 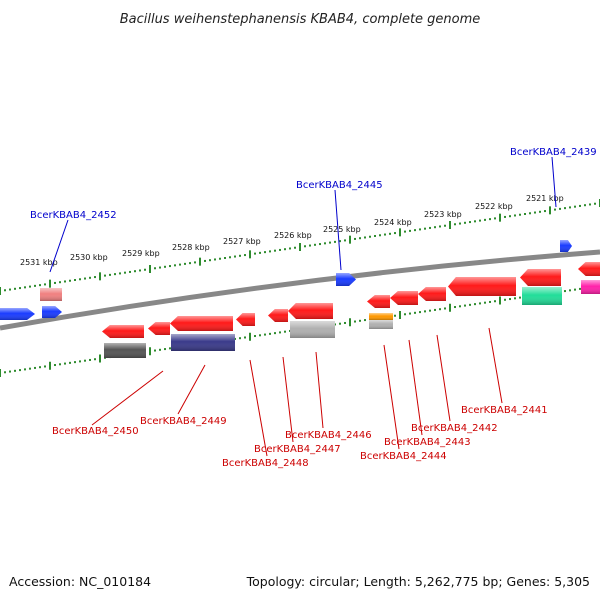 What do you see at coordinates (339, 185) in the screenshot?
I see `gene-label-top: BcerKBAB4_2445` at bounding box center [339, 185].